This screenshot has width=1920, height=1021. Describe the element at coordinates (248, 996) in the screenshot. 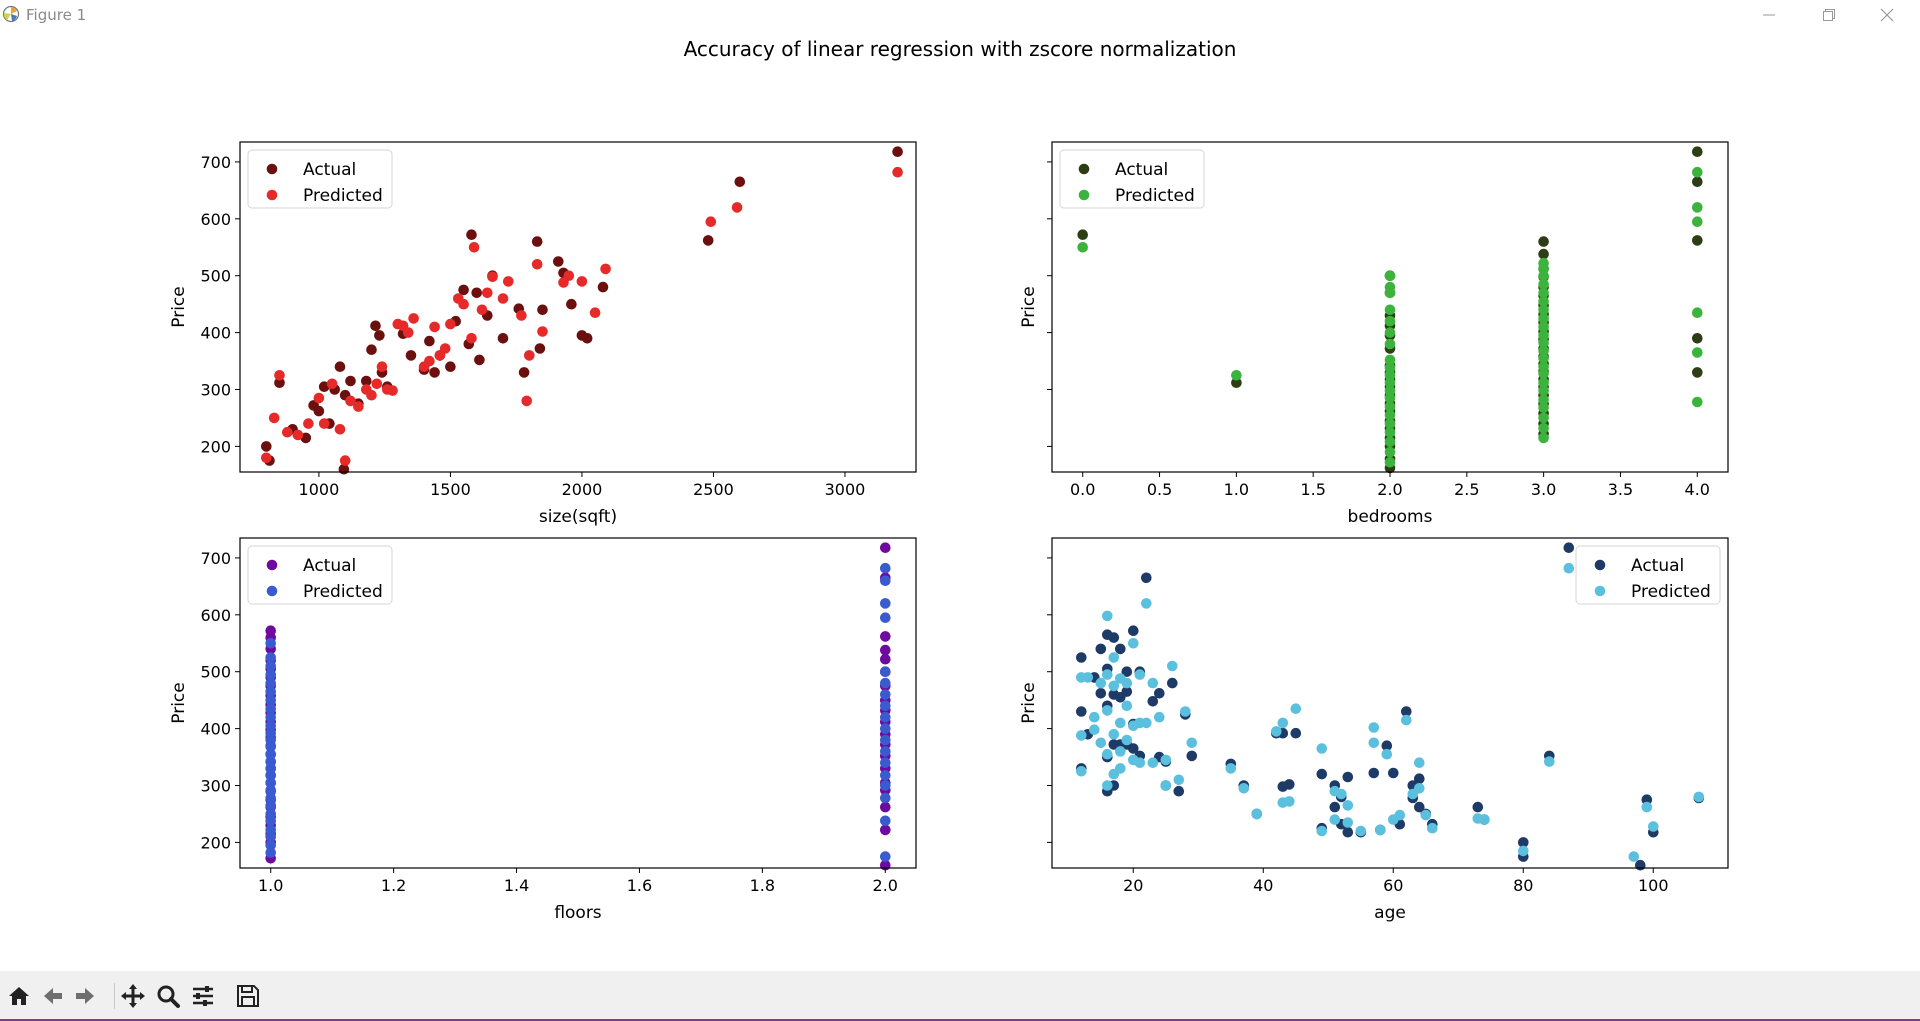

I see `save-button` at that location.